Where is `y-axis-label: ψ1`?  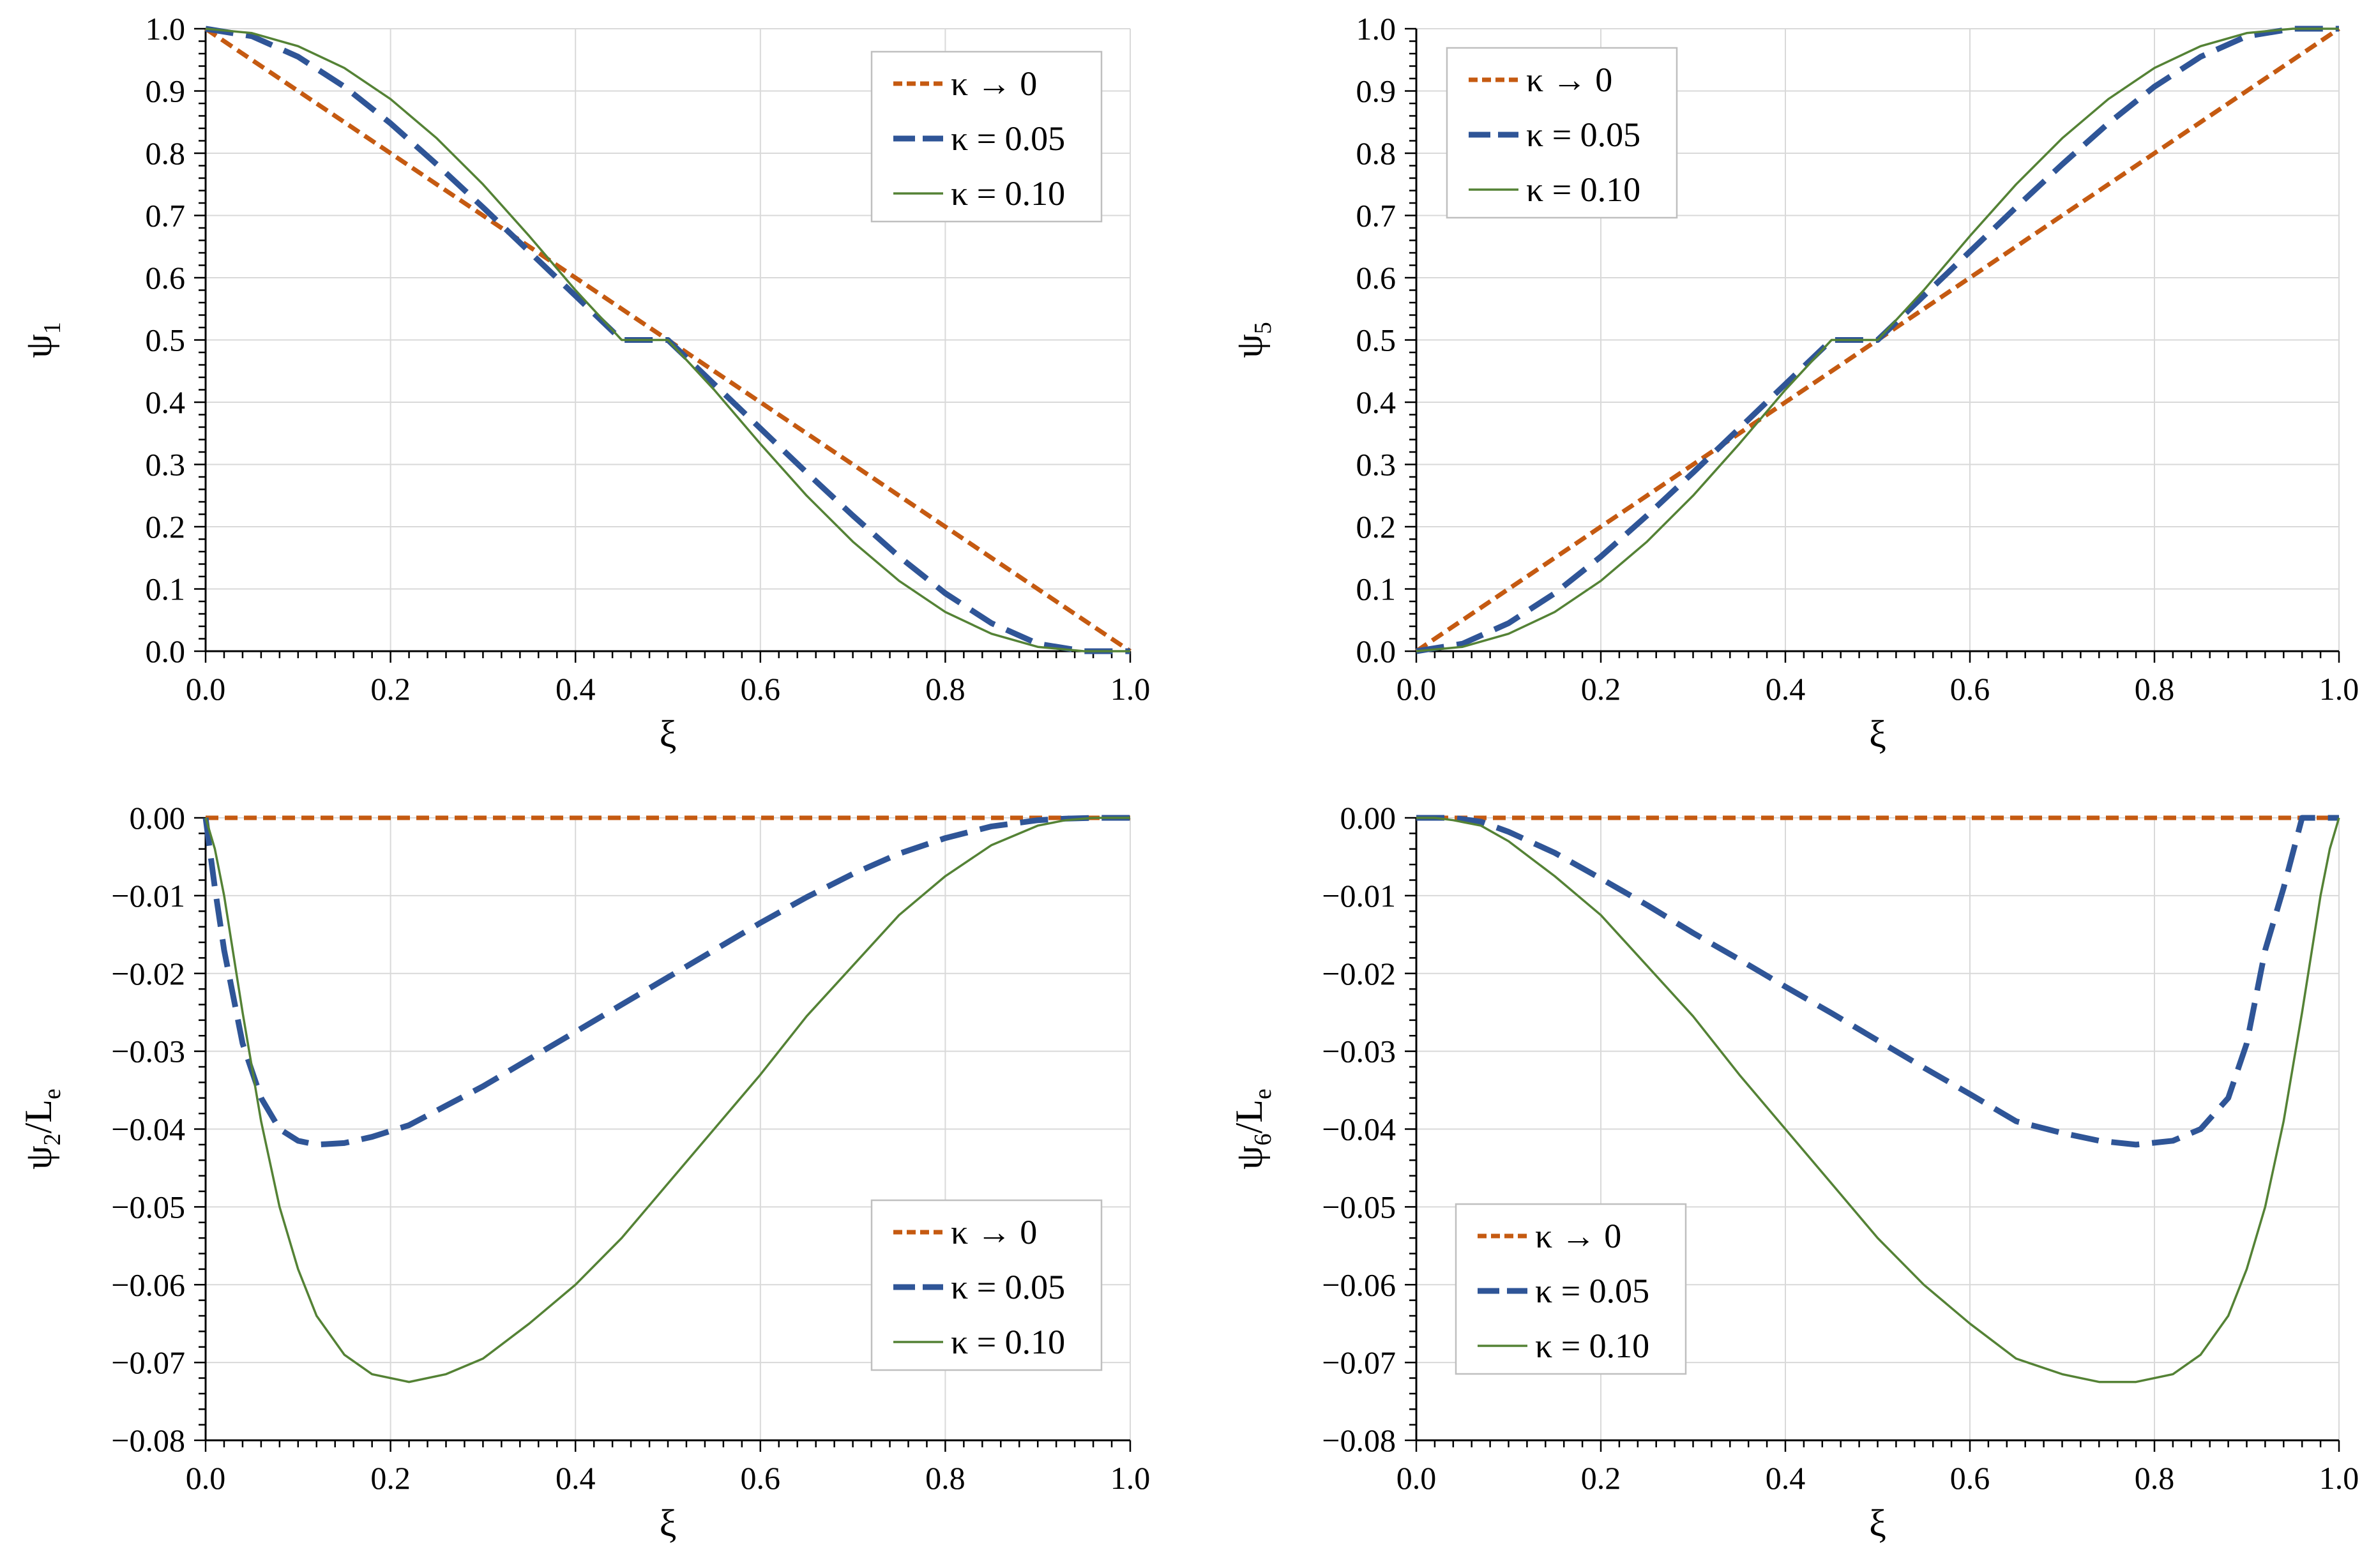
y-axis-label: ψ1 is located at coordinates (42, 340).